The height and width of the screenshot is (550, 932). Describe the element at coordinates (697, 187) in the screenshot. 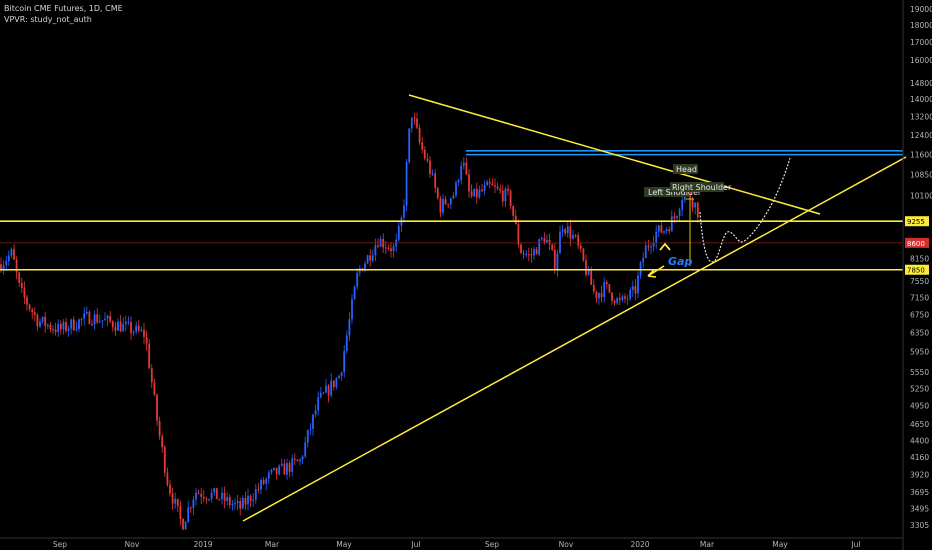

I see `right-shoulder-label-bg` at that location.